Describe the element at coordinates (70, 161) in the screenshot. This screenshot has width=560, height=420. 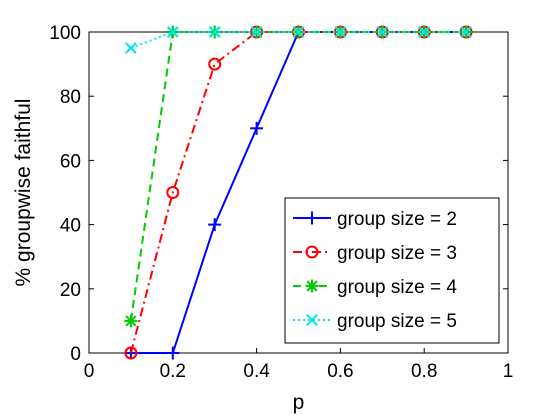
I see `y-tick-label: 60` at that location.